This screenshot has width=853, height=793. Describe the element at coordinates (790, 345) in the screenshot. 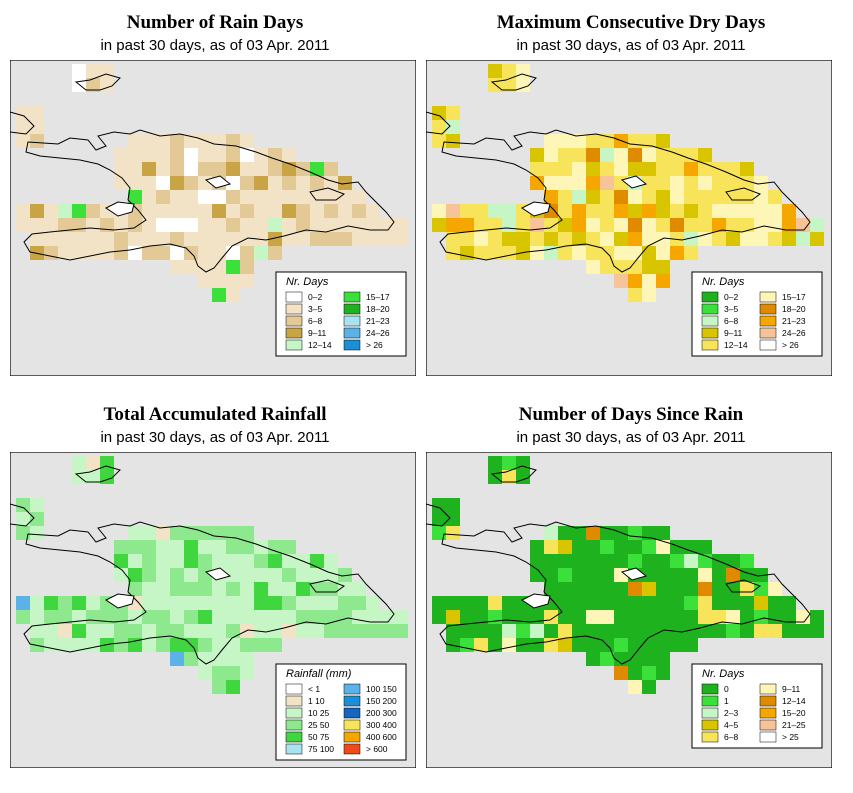

I see `legend-label: > 26` at that location.